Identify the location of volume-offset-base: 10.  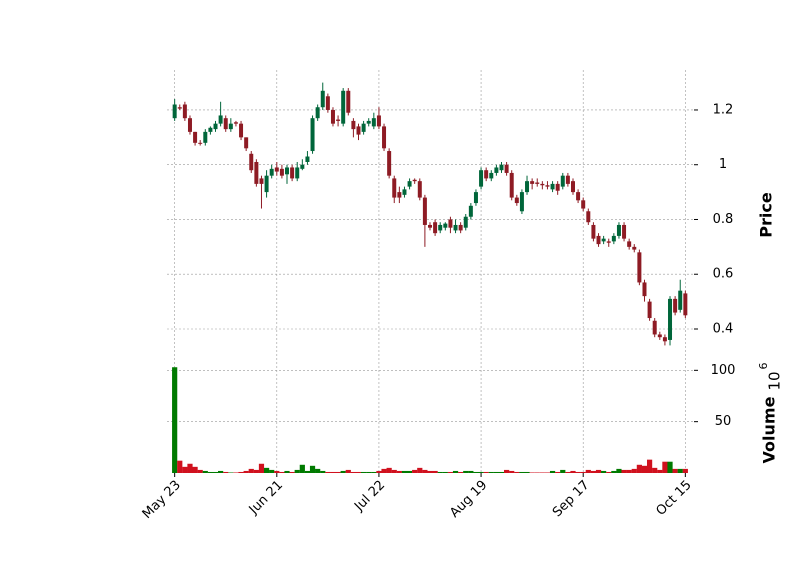
(775, 380).